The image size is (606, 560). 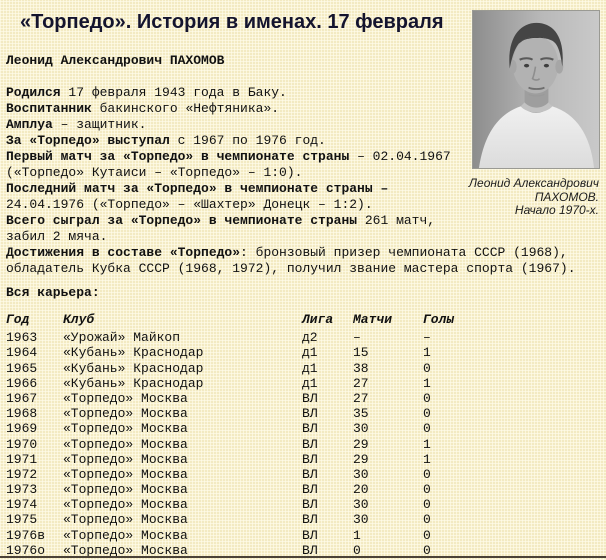 What do you see at coordinates (361, 368) in the screenshot?
I see `table-cell: 38` at bounding box center [361, 368].